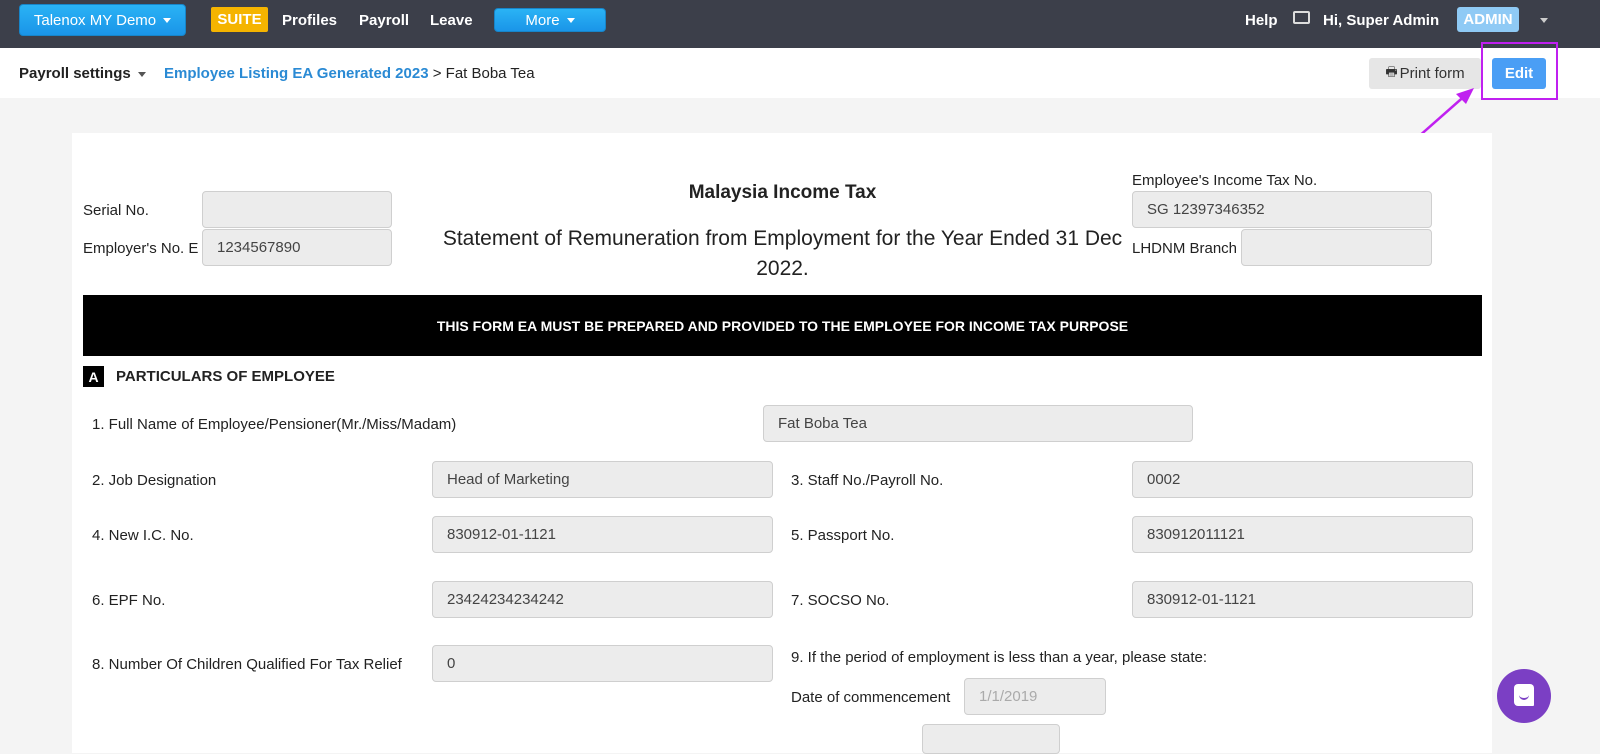  What do you see at coordinates (1261, 20) in the screenshot?
I see `help-link: Help` at bounding box center [1261, 20].